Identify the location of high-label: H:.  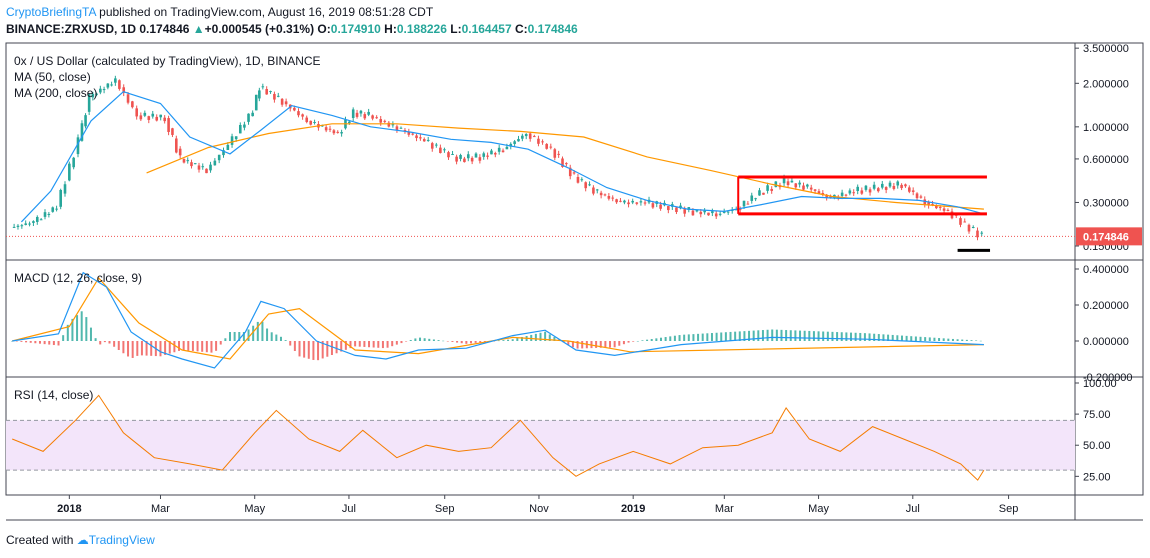
(390, 29).